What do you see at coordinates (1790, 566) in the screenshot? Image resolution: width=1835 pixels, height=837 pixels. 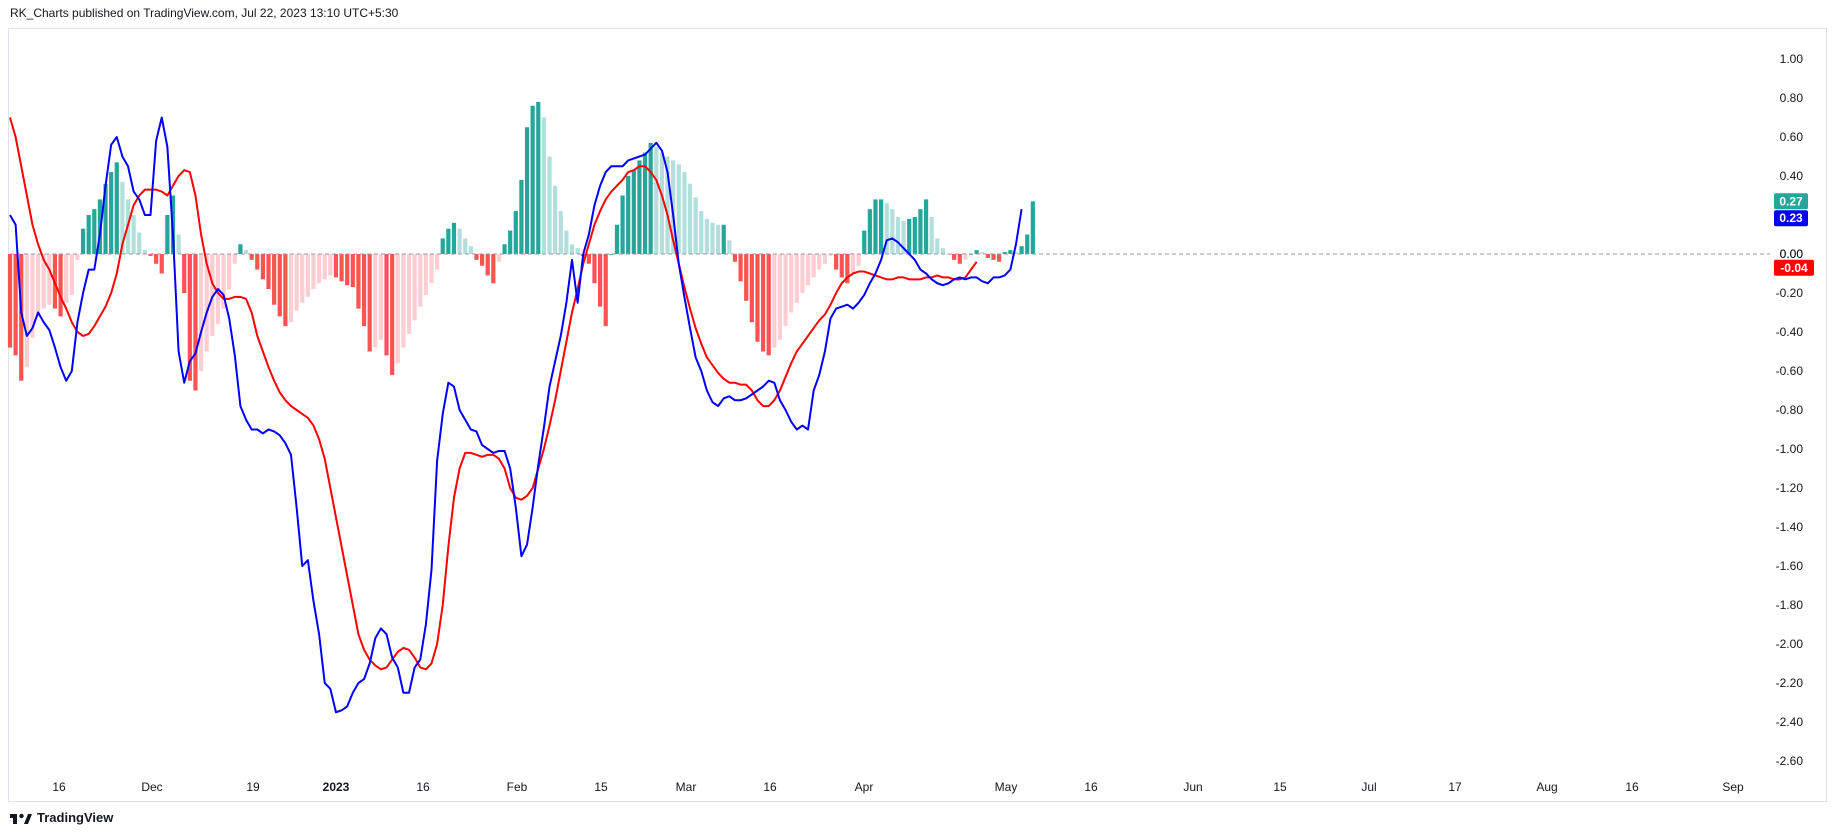 I see `y-tick-label: -1.60` at bounding box center [1790, 566].